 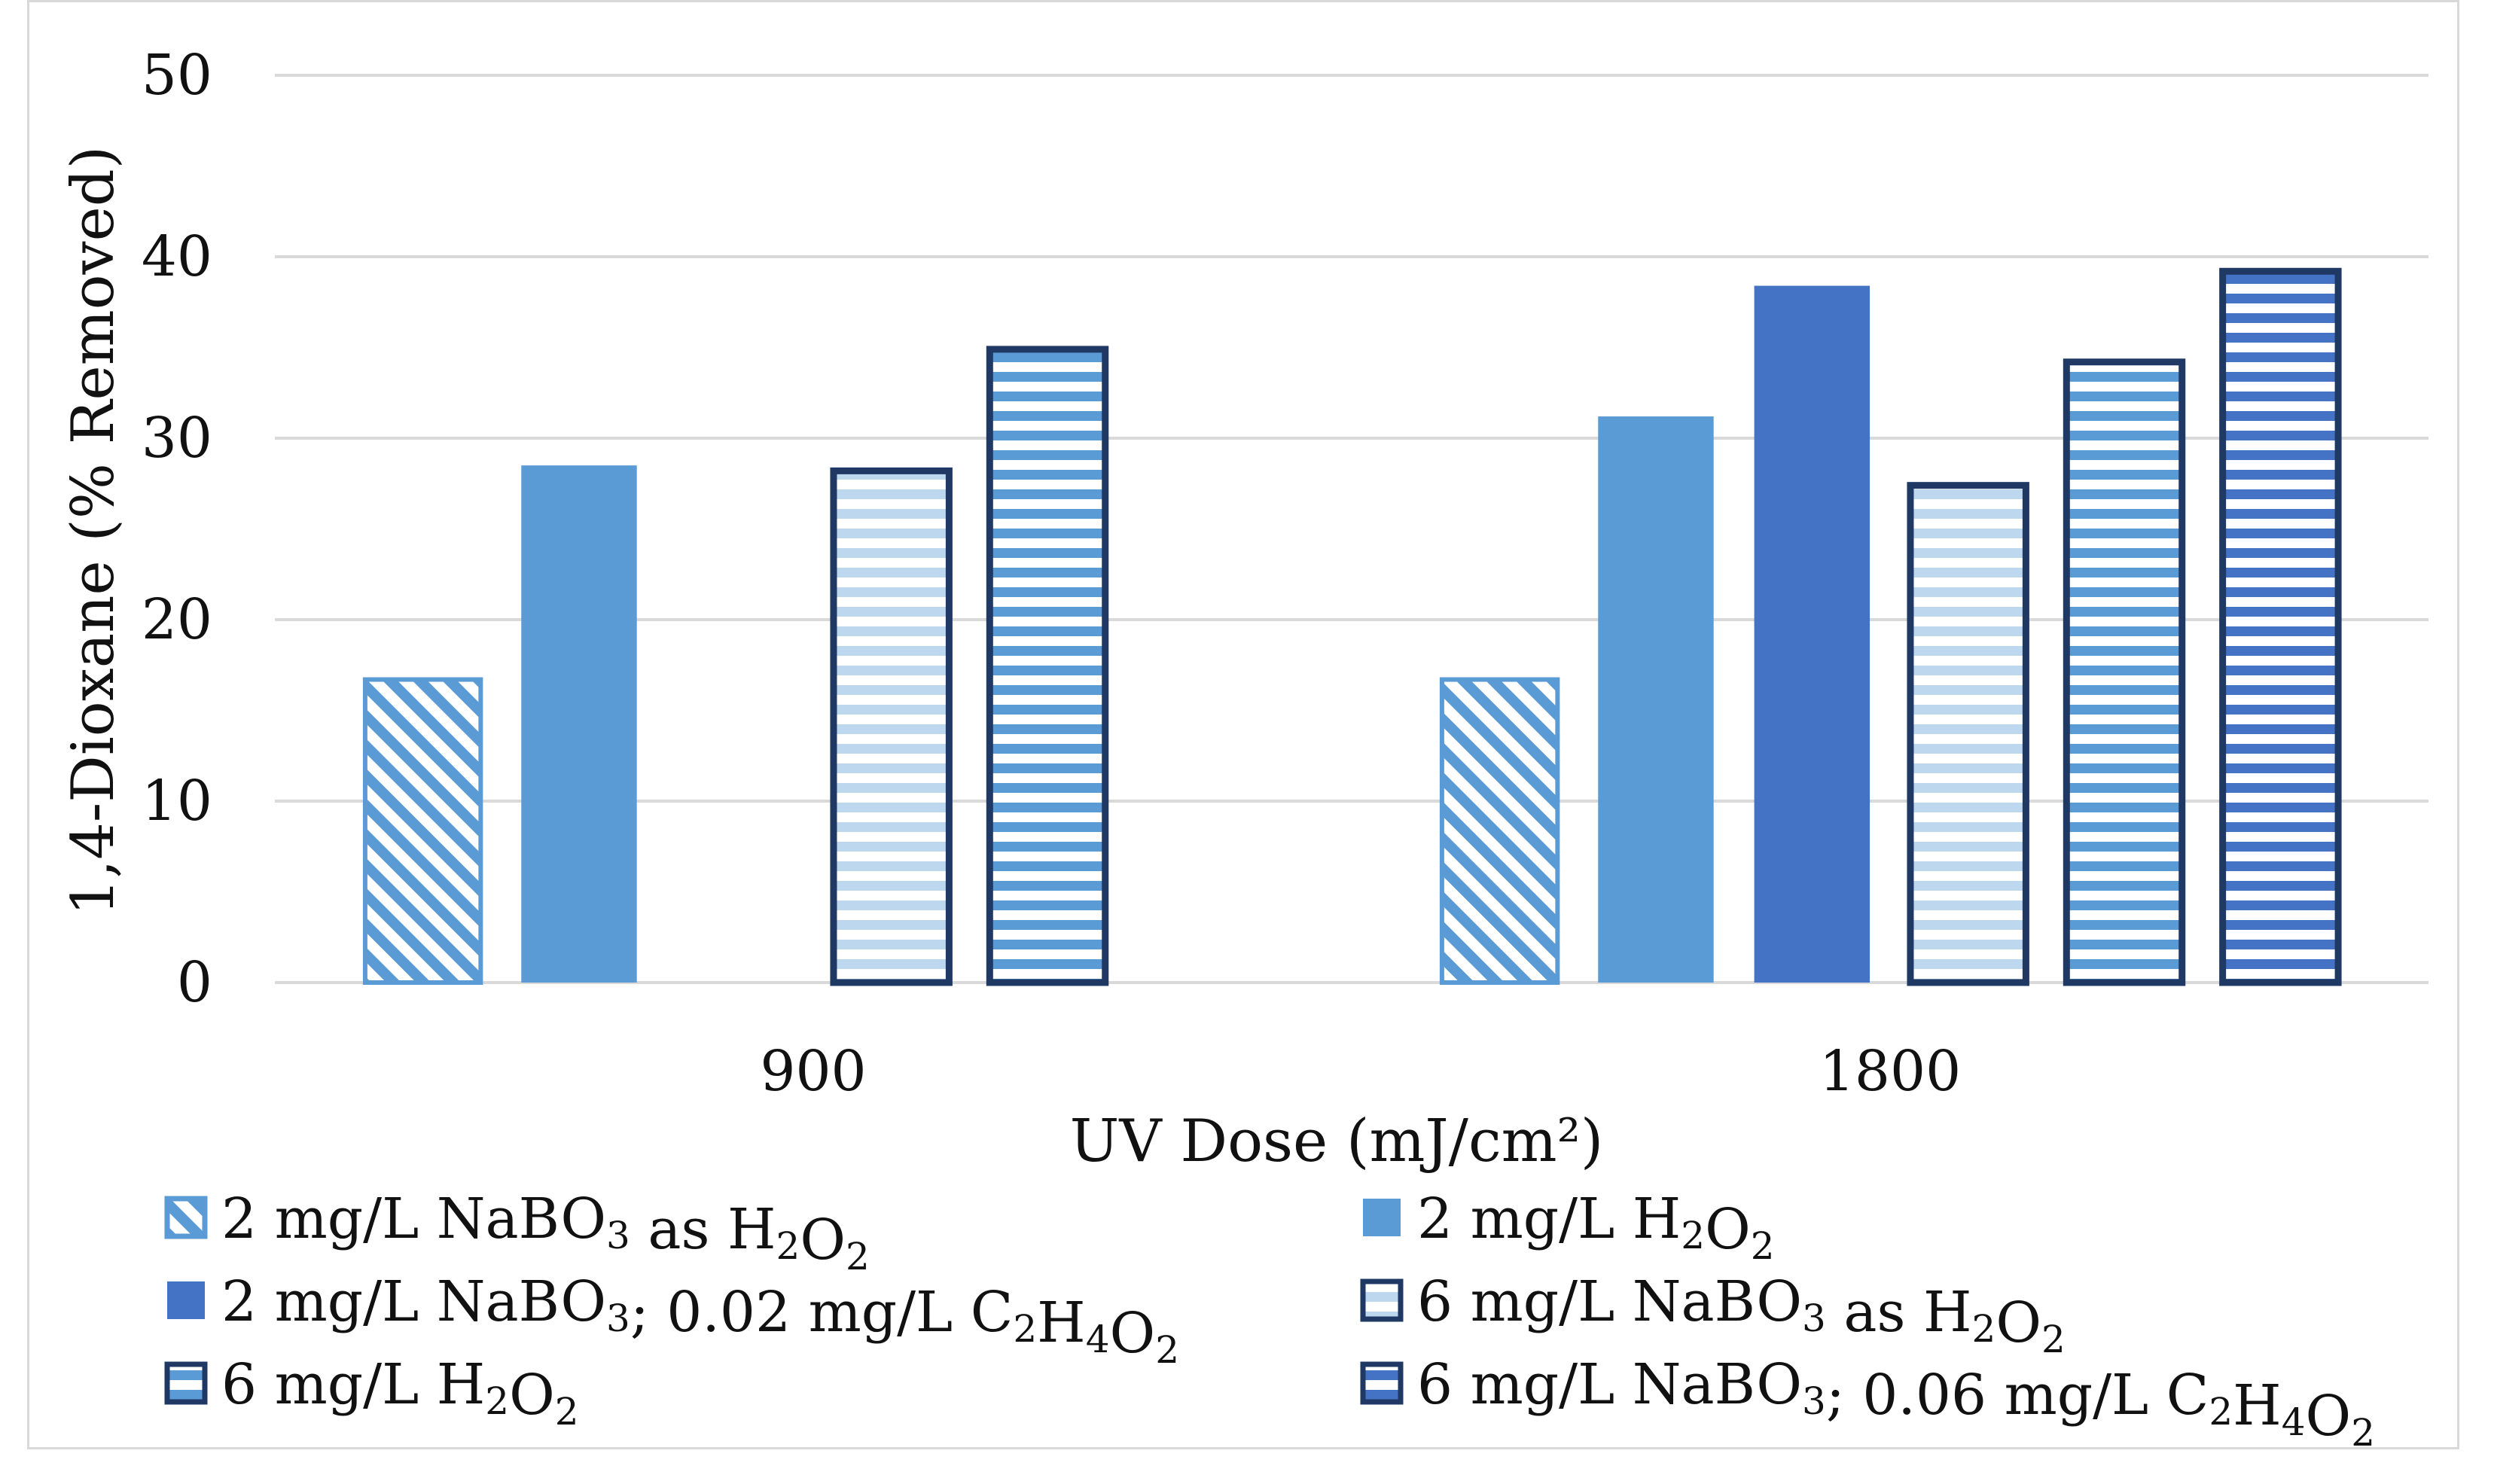 What do you see at coordinates (1360, 1071) in the screenshot?
I see `x-tick-labels: 900 1800` at bounding box center [1360, 1071].